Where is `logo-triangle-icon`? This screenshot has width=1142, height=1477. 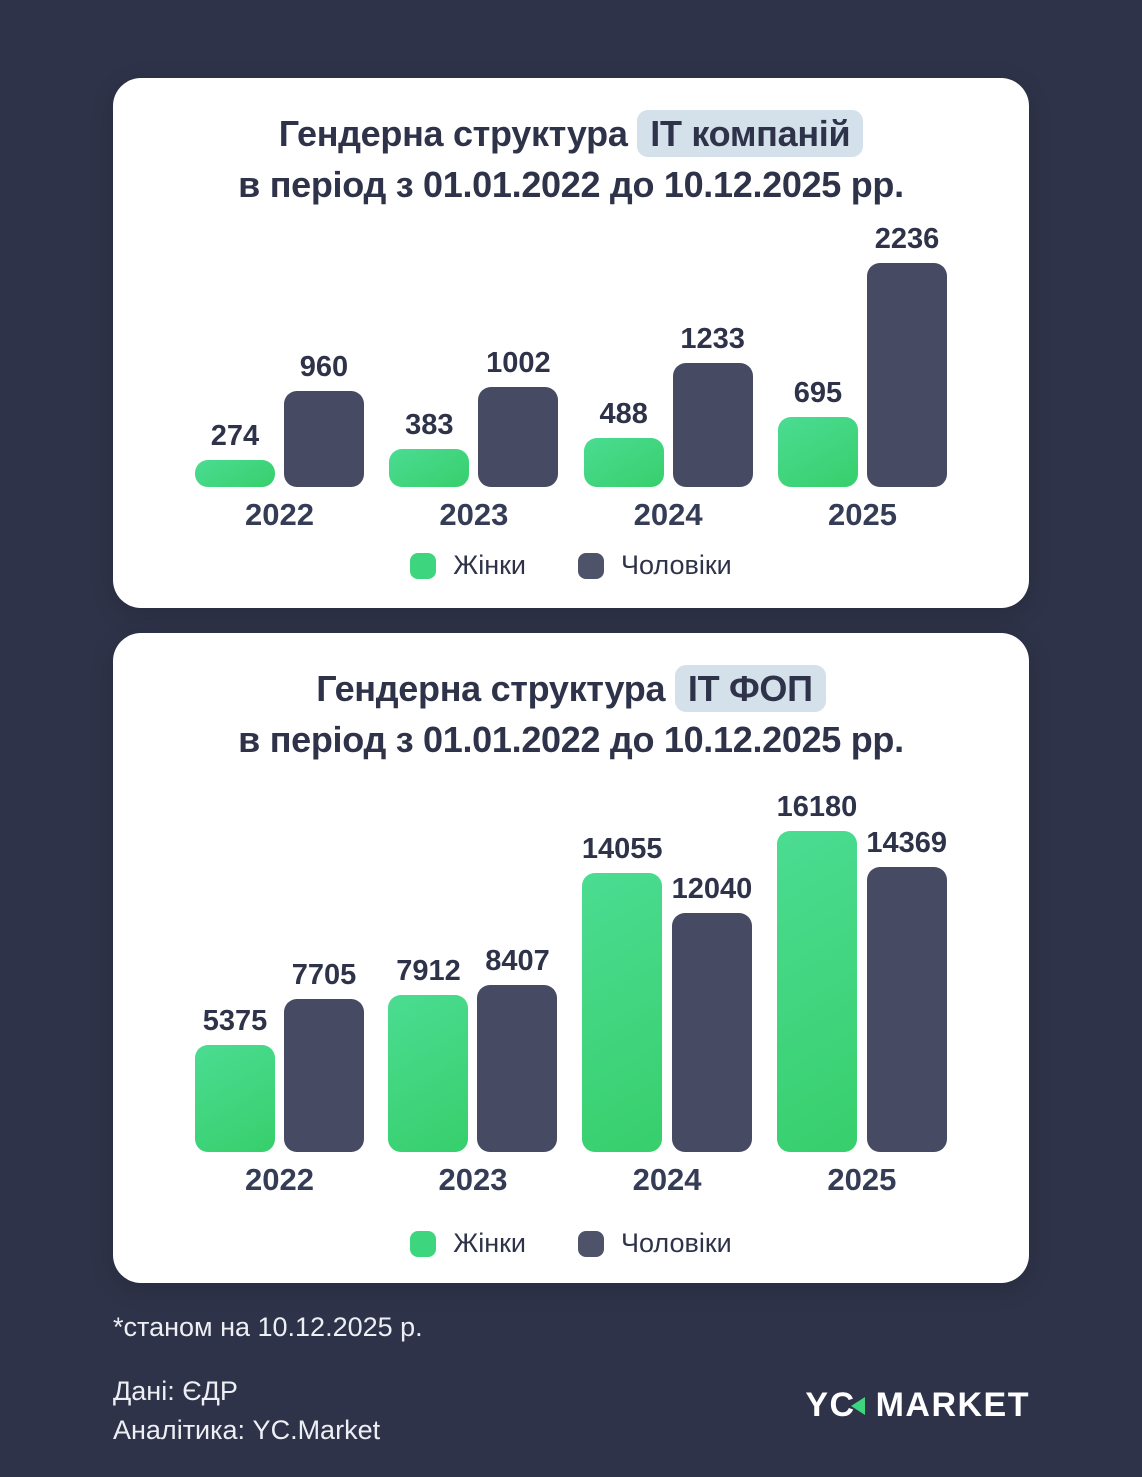 logo-triangle-icon is located at coordinates (857, 1405).